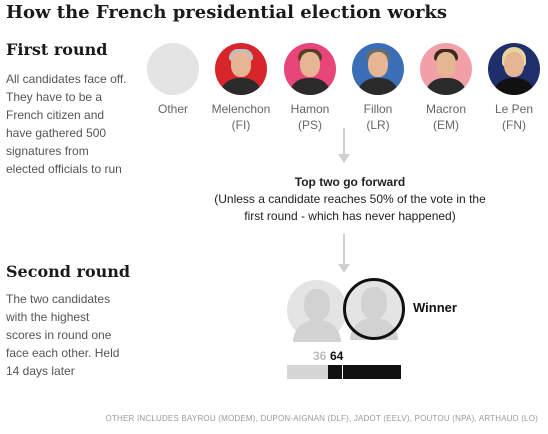 The width and height of the screenshot is (548, 434). What do you see at coordinates (68, 271) in the screenshot?
I see `second-round-heading: Second round` at bounding box center [68, 271].